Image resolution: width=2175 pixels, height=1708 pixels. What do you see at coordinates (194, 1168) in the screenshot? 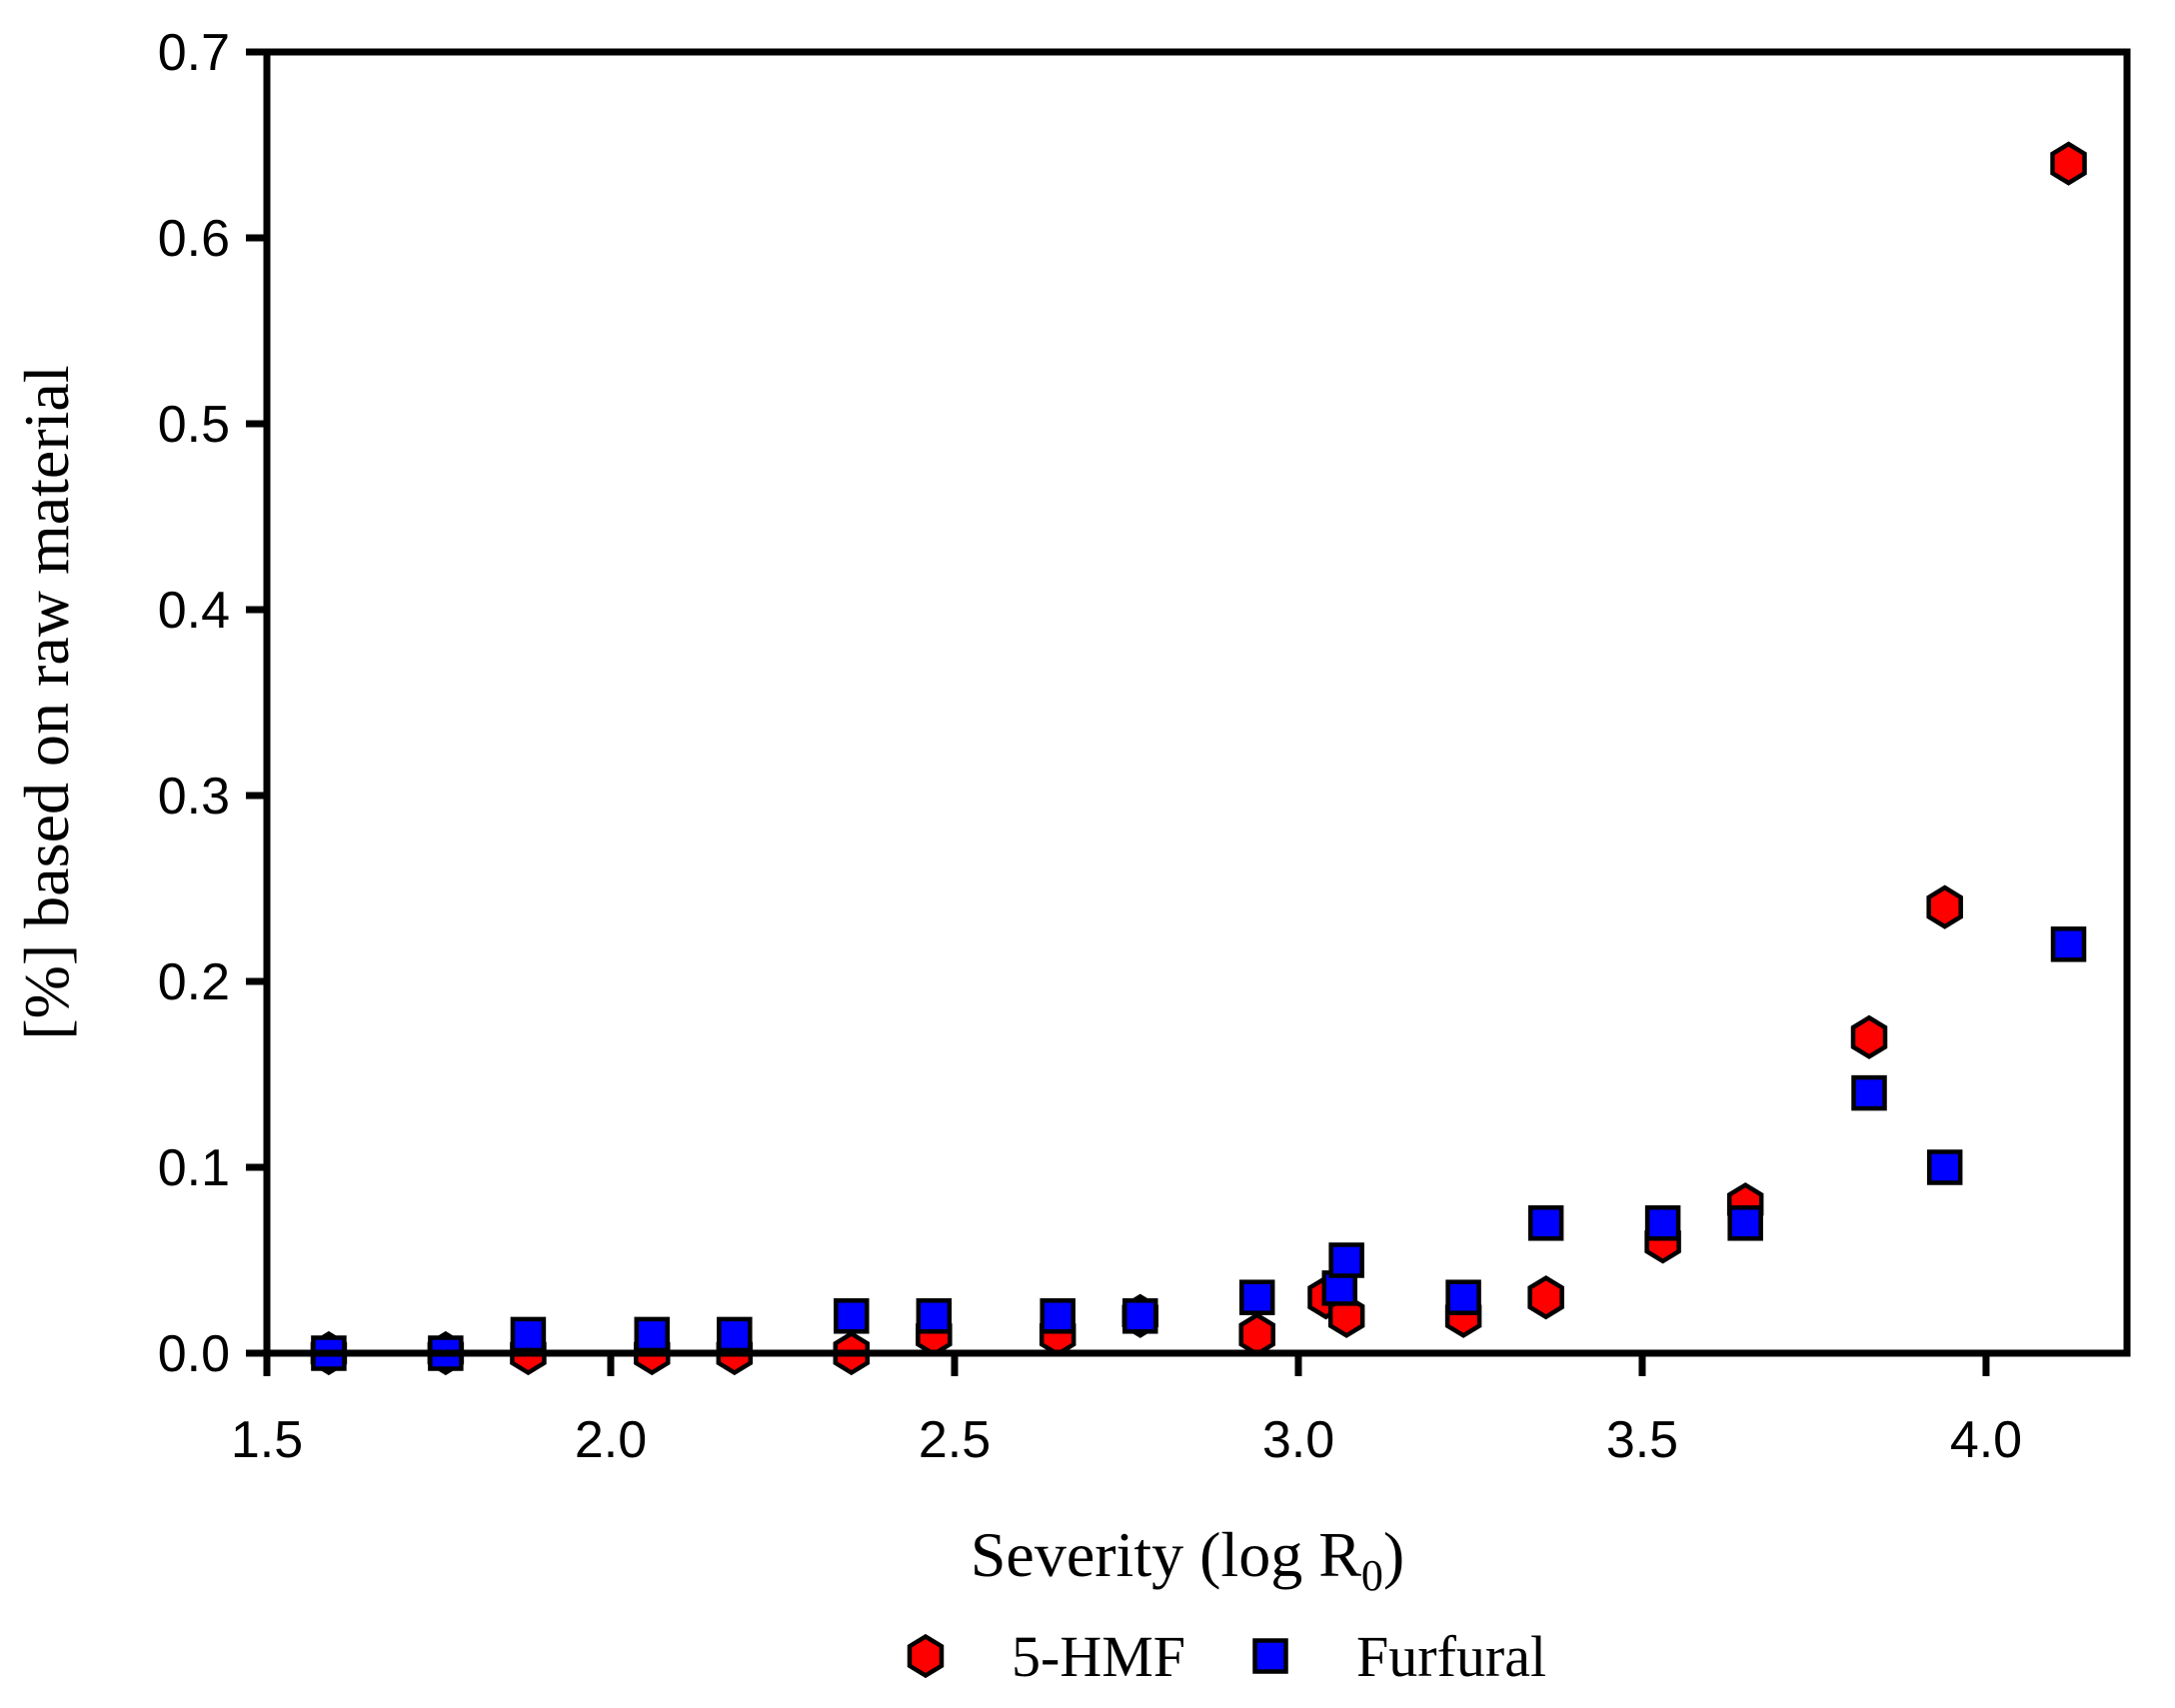
I see `y-tick-label: 0.1` at bounding box center [194, 1168].